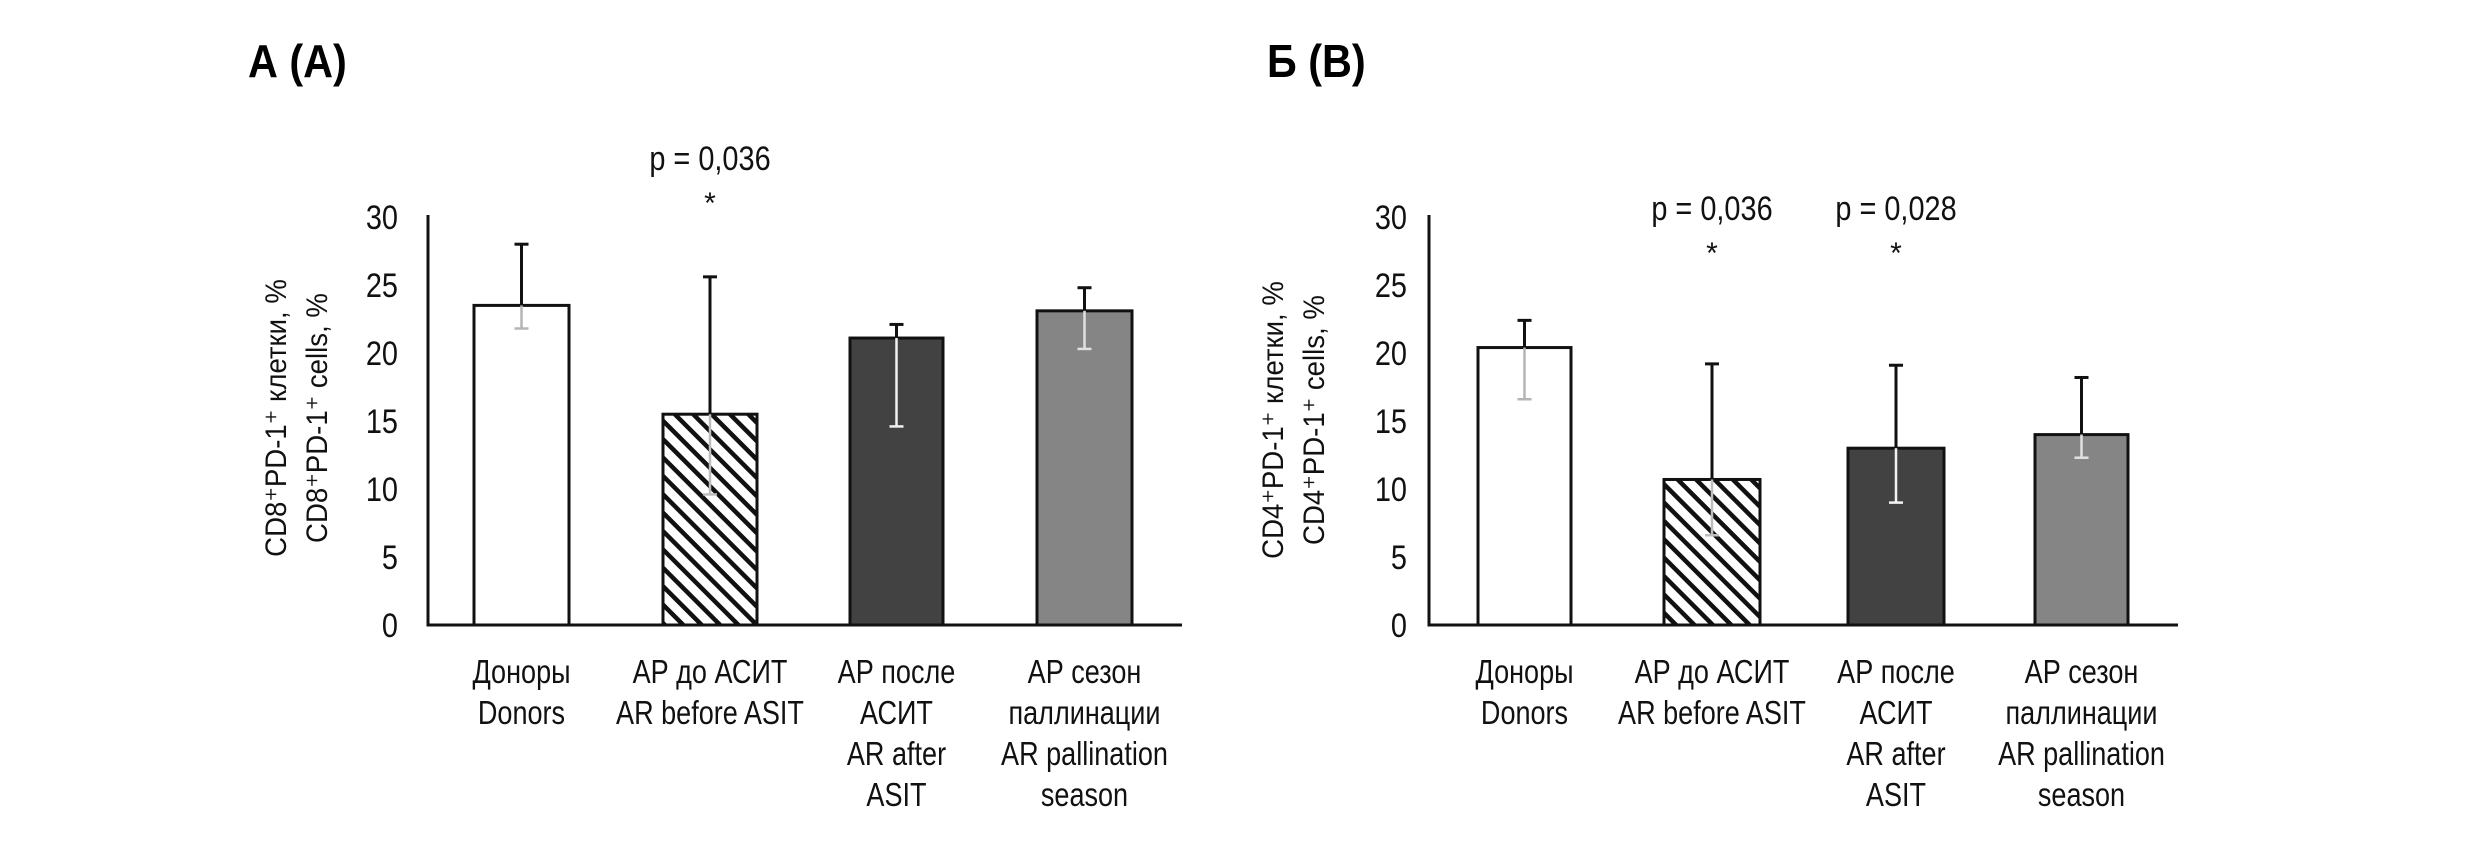 This screenshot has height=844, width=2480. I want to click on panel-a-y-ticks: 0 5 10 15 20 25 30, so click(382, 421).